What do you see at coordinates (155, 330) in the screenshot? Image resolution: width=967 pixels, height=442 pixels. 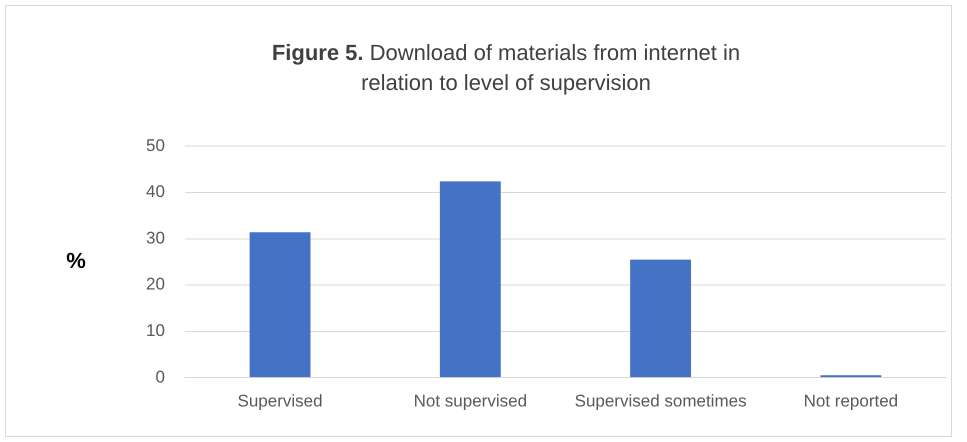 I see `y-tick-label: 10` at bounding box center [155, 330].